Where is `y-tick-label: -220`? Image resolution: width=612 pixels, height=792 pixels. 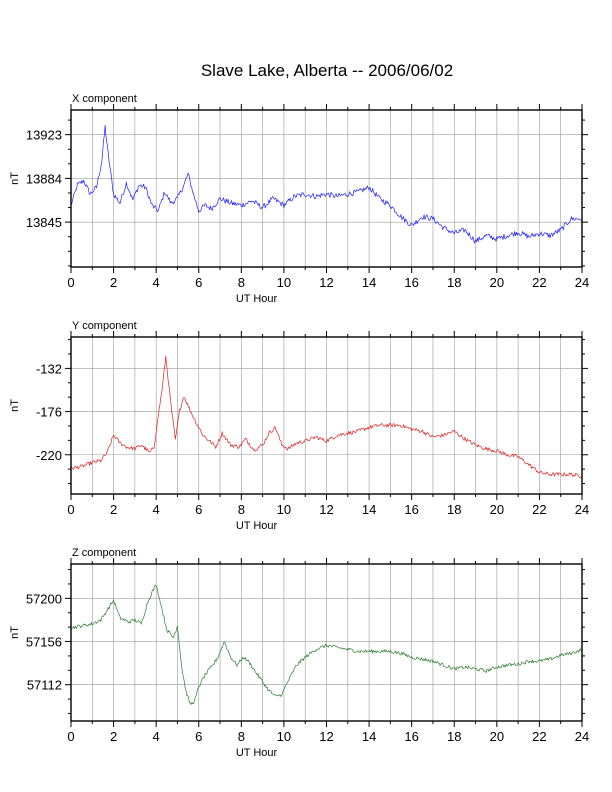 y-tick-label: -220 is located at coordinates (49, 455).